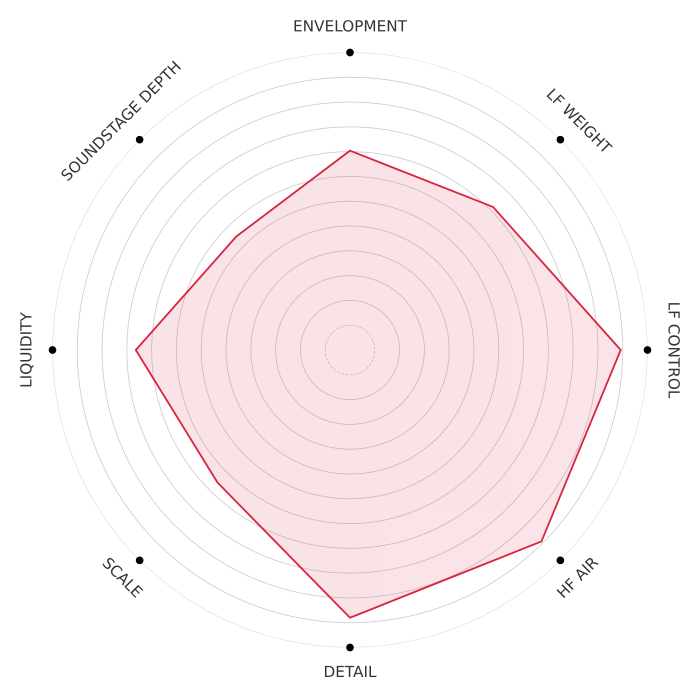 The height and width of the screenshot is (700, 700). I want to click on spoke-label: DETAIL, so click(350, 672).